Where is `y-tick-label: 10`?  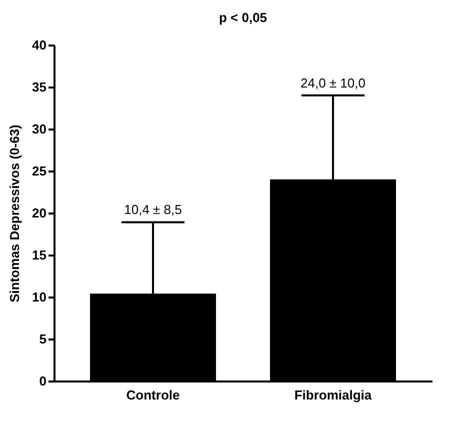 y-tick-label: 10 is located at coordinates (39, 297).